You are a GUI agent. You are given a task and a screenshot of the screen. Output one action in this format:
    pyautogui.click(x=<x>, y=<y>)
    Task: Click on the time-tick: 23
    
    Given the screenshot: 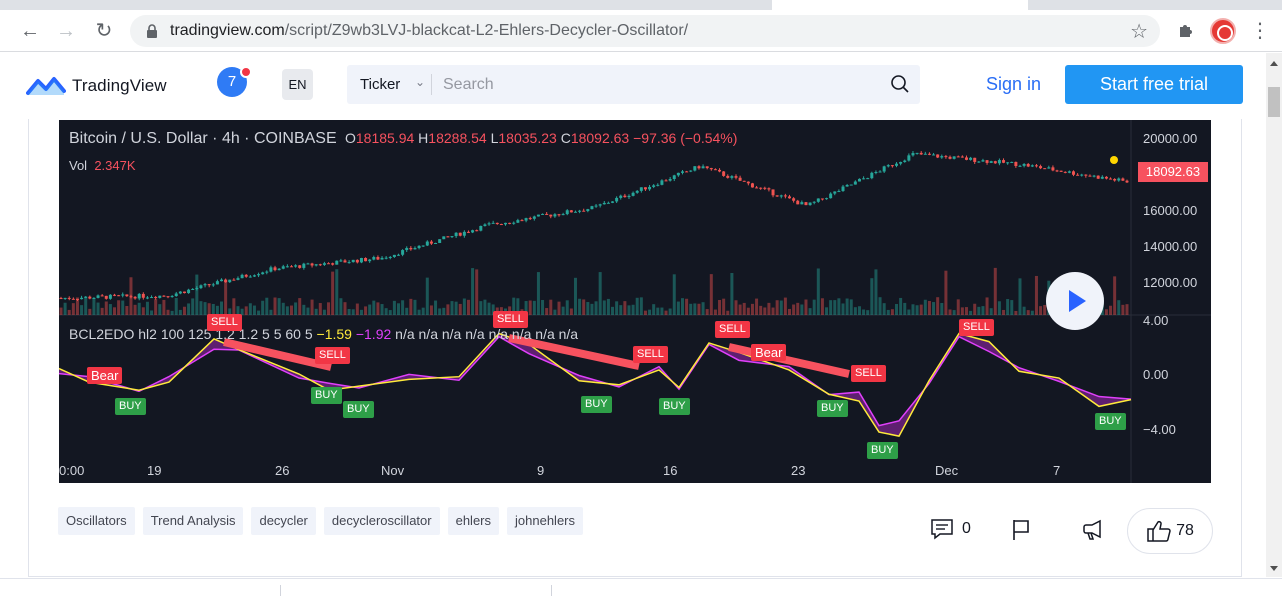 What is the action you would take?
    pyautogui.click(x=798, y=470)
    